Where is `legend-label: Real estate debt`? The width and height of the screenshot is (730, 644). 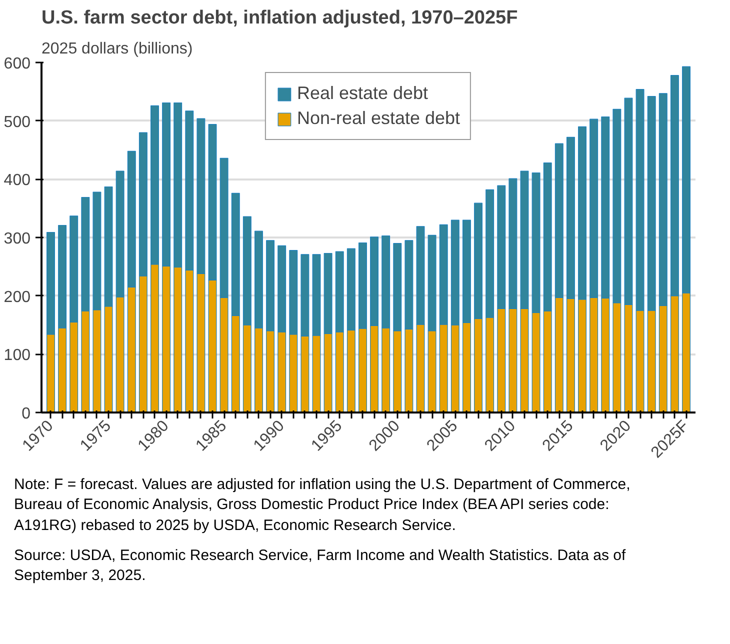 legend-label: Real estate debt is located at coordinates (362, 93).